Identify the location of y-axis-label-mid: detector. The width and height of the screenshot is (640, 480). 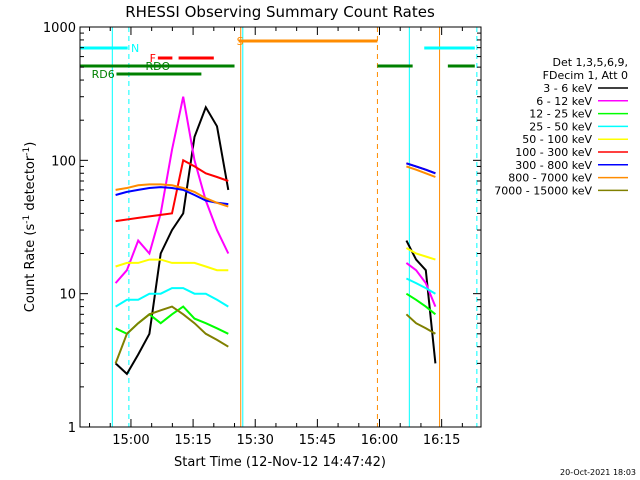
(30, 185).